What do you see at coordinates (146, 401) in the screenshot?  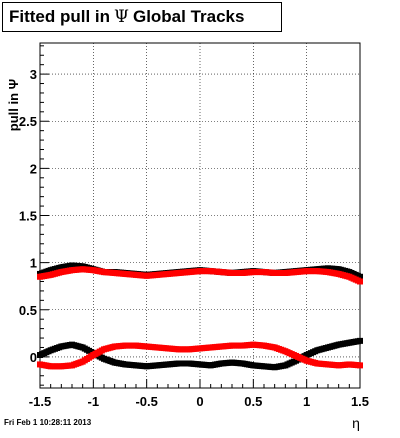 I see `x-tick-label: -0.5` at bounding box center [146, 401].